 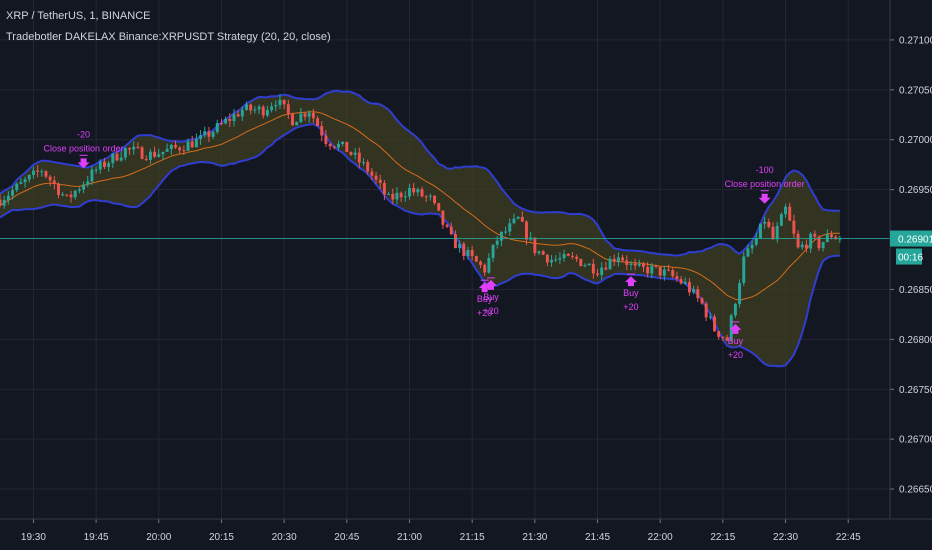 What do you see at coordinates (284, 537) in the screenshot?
I see `x-tick-label: 20:30` at bounding box center [284, 537].